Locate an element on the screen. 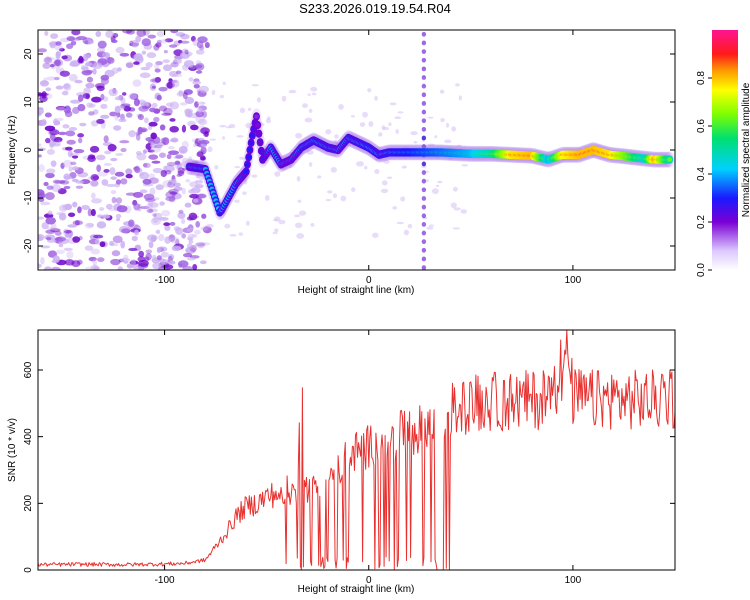  snr-y-tick-label: 400 is located at coordinates (28, 436).